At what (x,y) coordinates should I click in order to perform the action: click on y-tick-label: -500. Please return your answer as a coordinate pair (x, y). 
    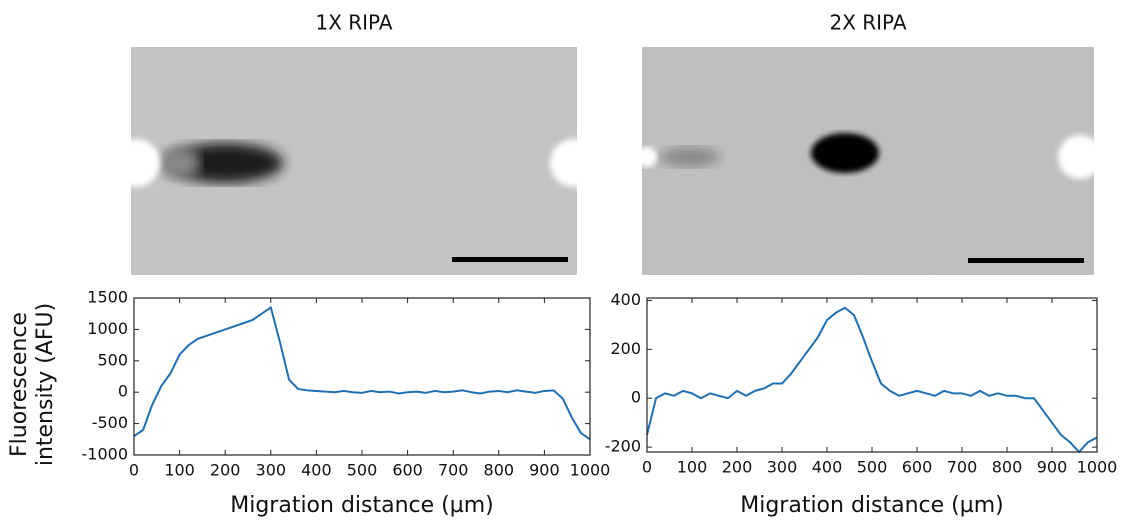
    Looking at the image, I should click on (110, 422).